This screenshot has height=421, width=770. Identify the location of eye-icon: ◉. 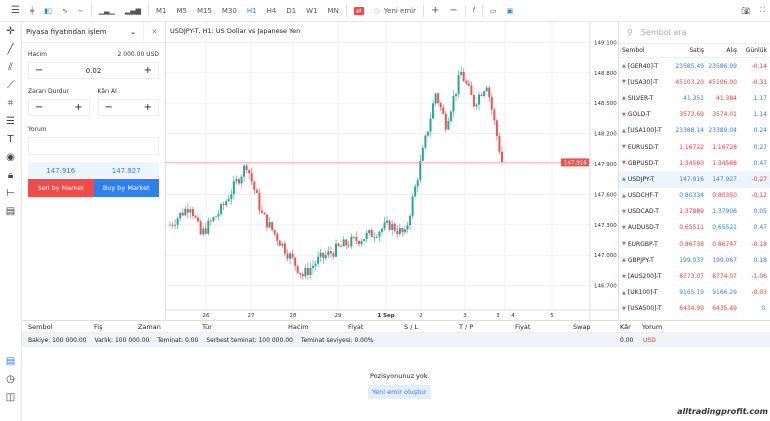
(10, 157).